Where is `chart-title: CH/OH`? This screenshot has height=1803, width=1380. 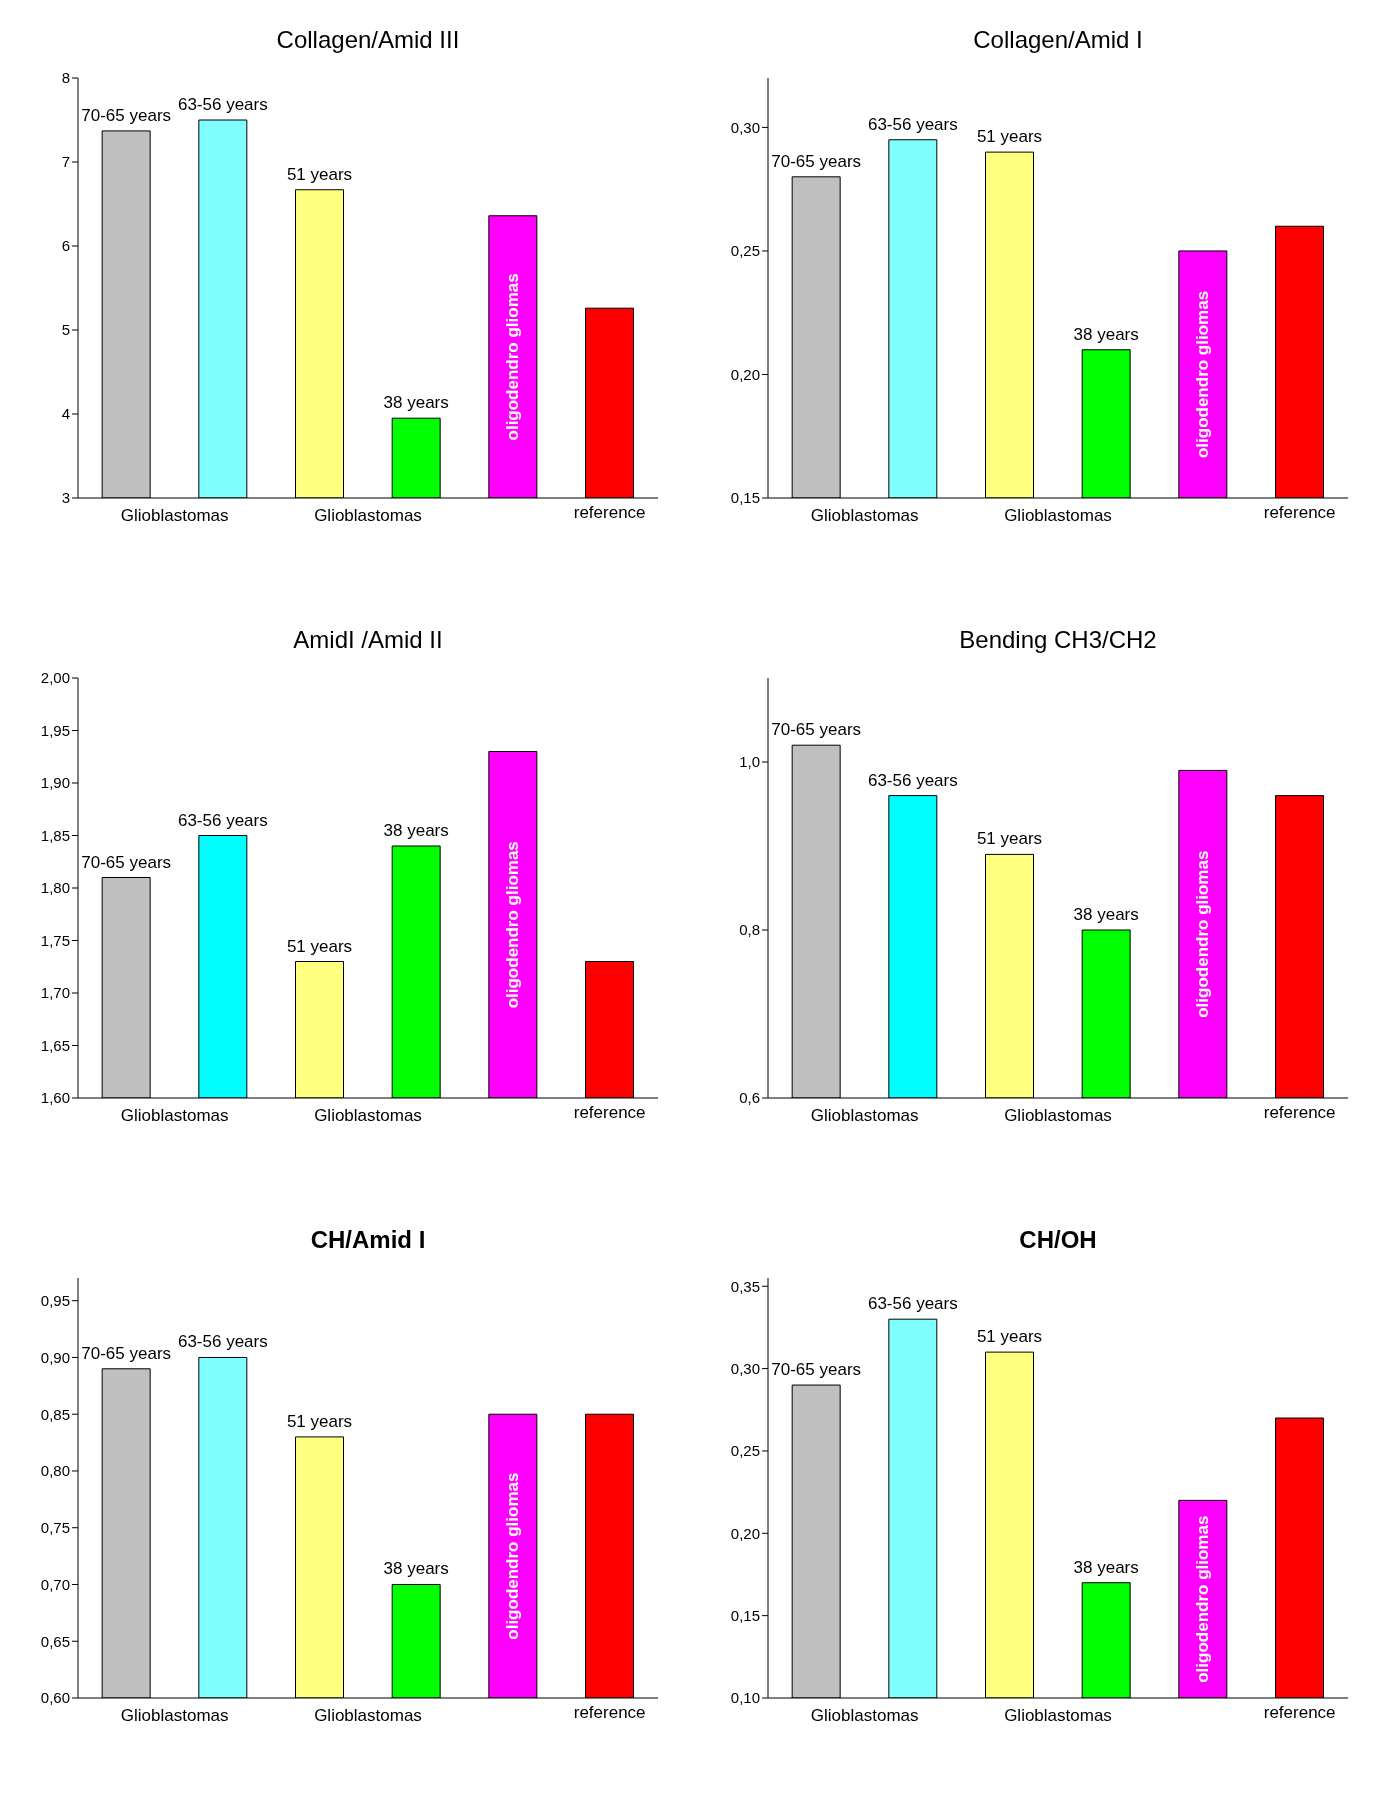
chart-title: CH/OH is located at coordinates (1058, 1240).